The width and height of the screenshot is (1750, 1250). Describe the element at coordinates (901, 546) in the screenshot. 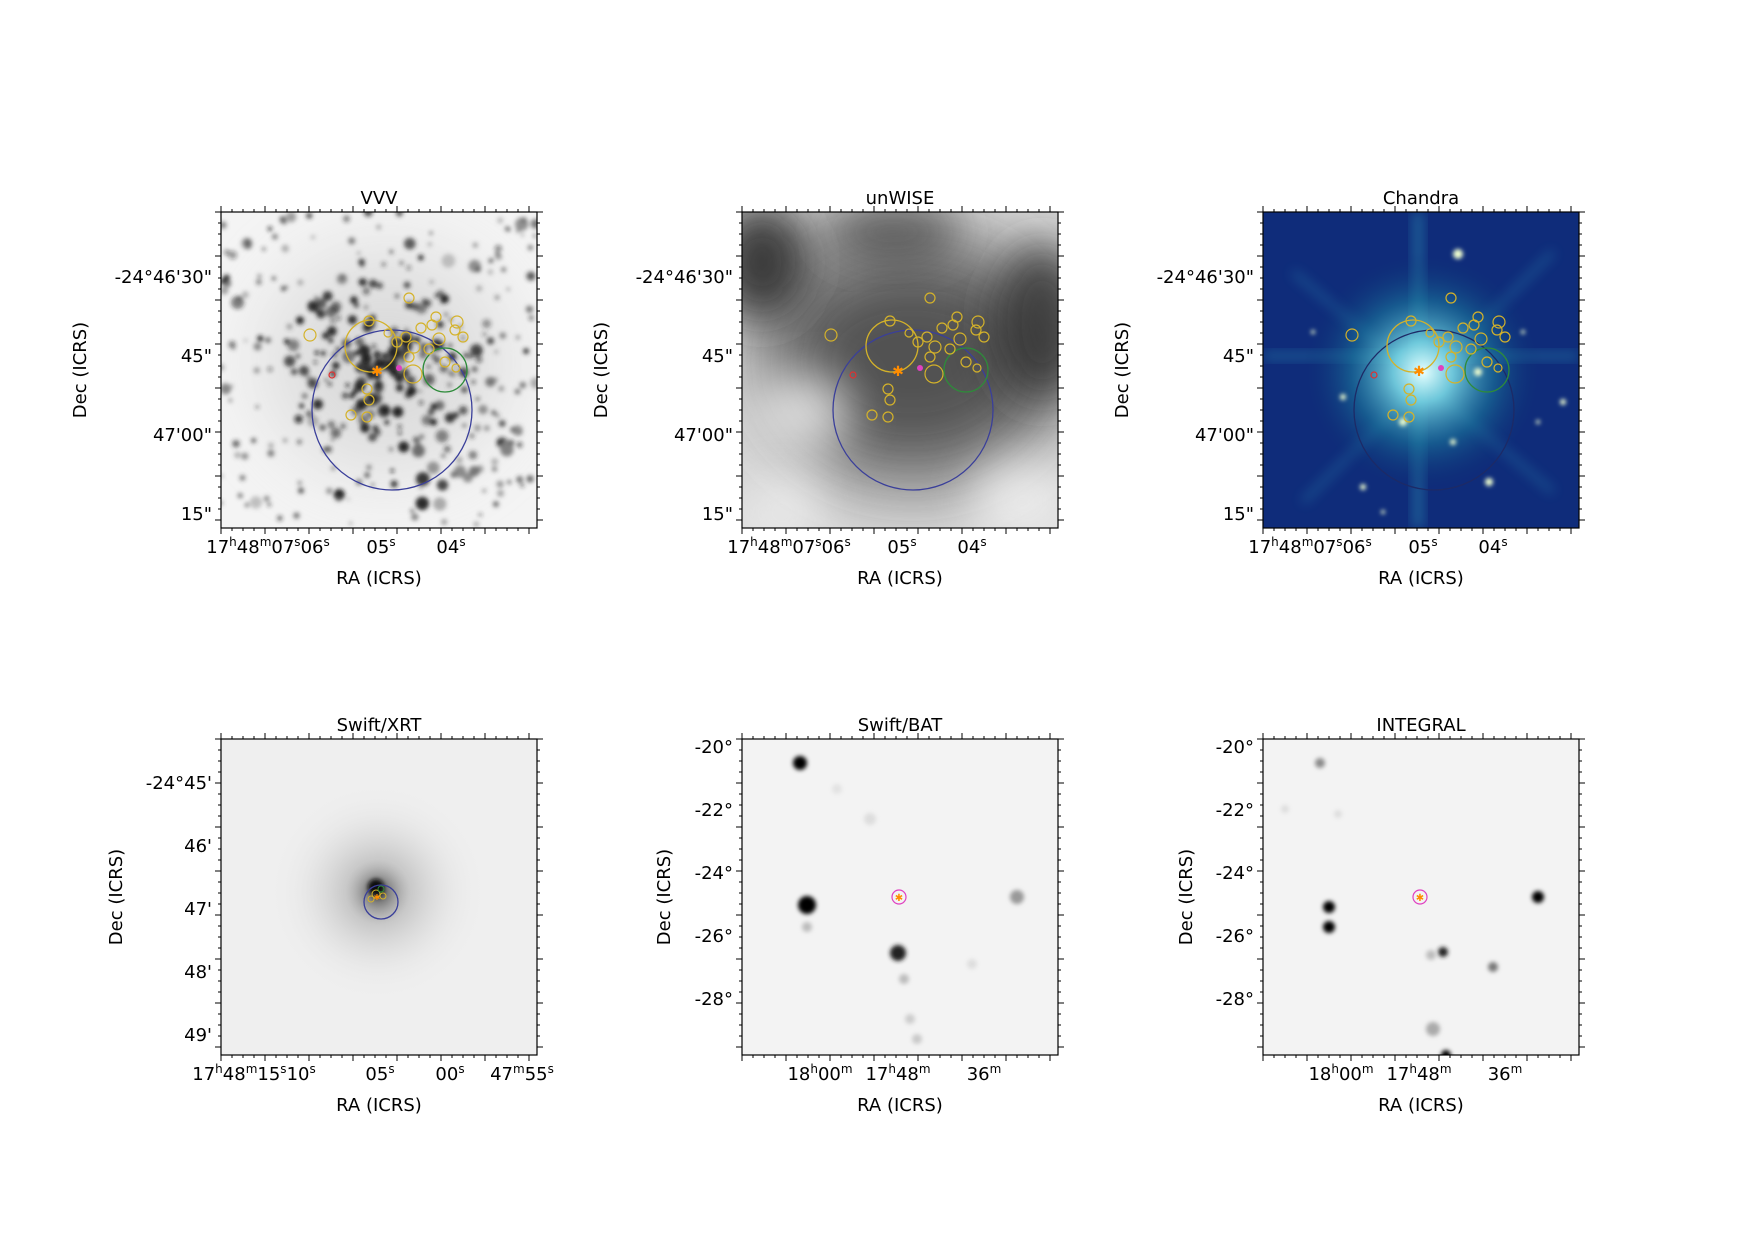

I see `x-tick-label: 05s` at that location.